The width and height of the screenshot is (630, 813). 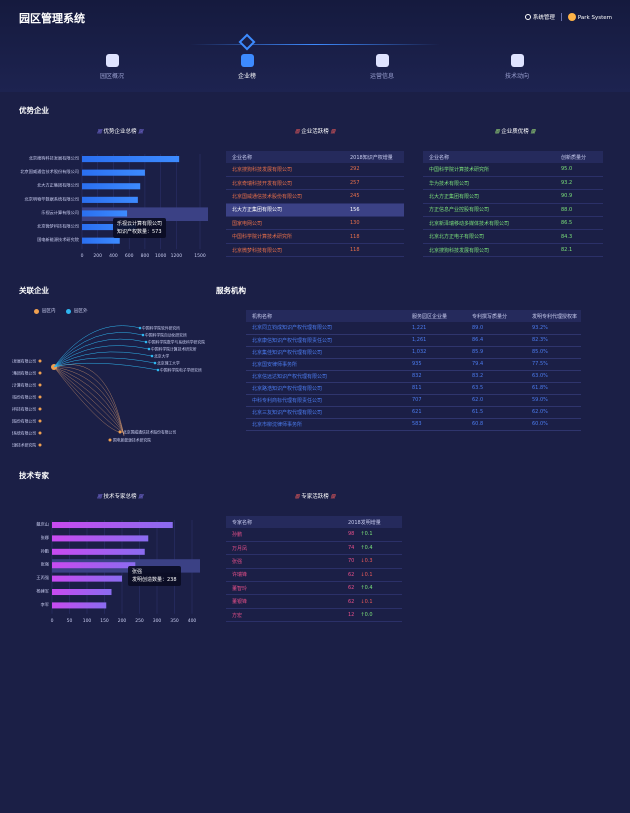 I want to click on table-cell: 北京新泽瑞移动多媒体技术有限公司, so click(x=489, y=223).